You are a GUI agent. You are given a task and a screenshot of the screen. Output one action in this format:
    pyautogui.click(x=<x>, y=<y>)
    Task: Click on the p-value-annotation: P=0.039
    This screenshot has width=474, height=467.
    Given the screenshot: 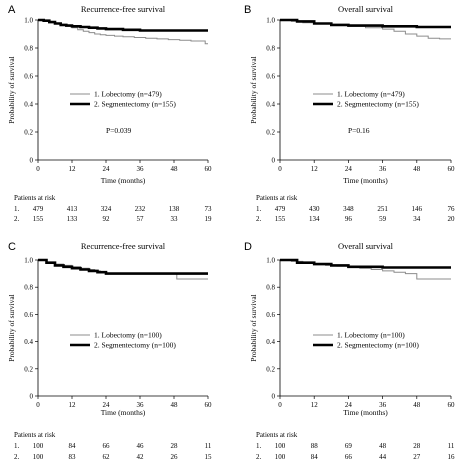 What is the action you would take?
    pyautogui.click(x=119, y=130)
    